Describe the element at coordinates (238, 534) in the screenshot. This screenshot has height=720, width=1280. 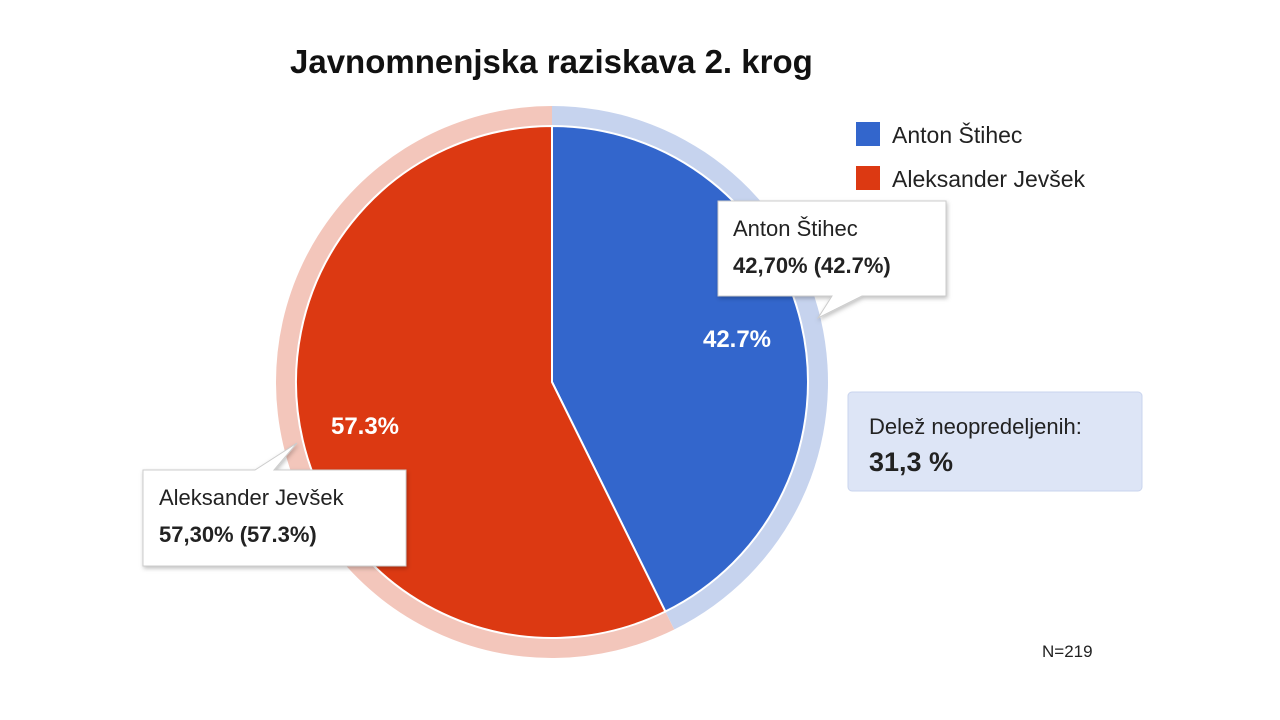
I see `tooltip-aleksander-value: 57,30% (57.3%)` at that location.